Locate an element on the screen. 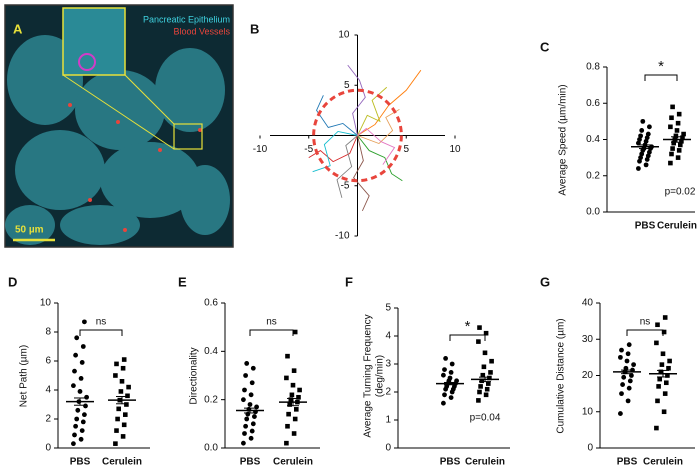 The image size is (700, 475). y-tick-label: 2 is located at coordinates (48, 419).